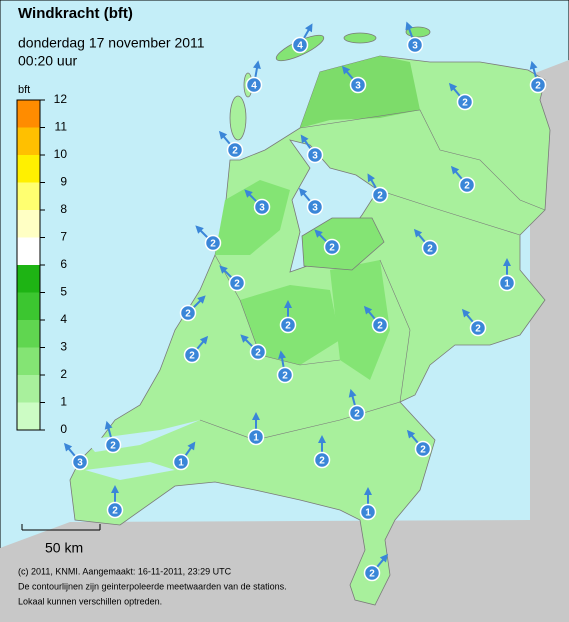  I want to click on title: Windkracht (bft), so click(75, 13).